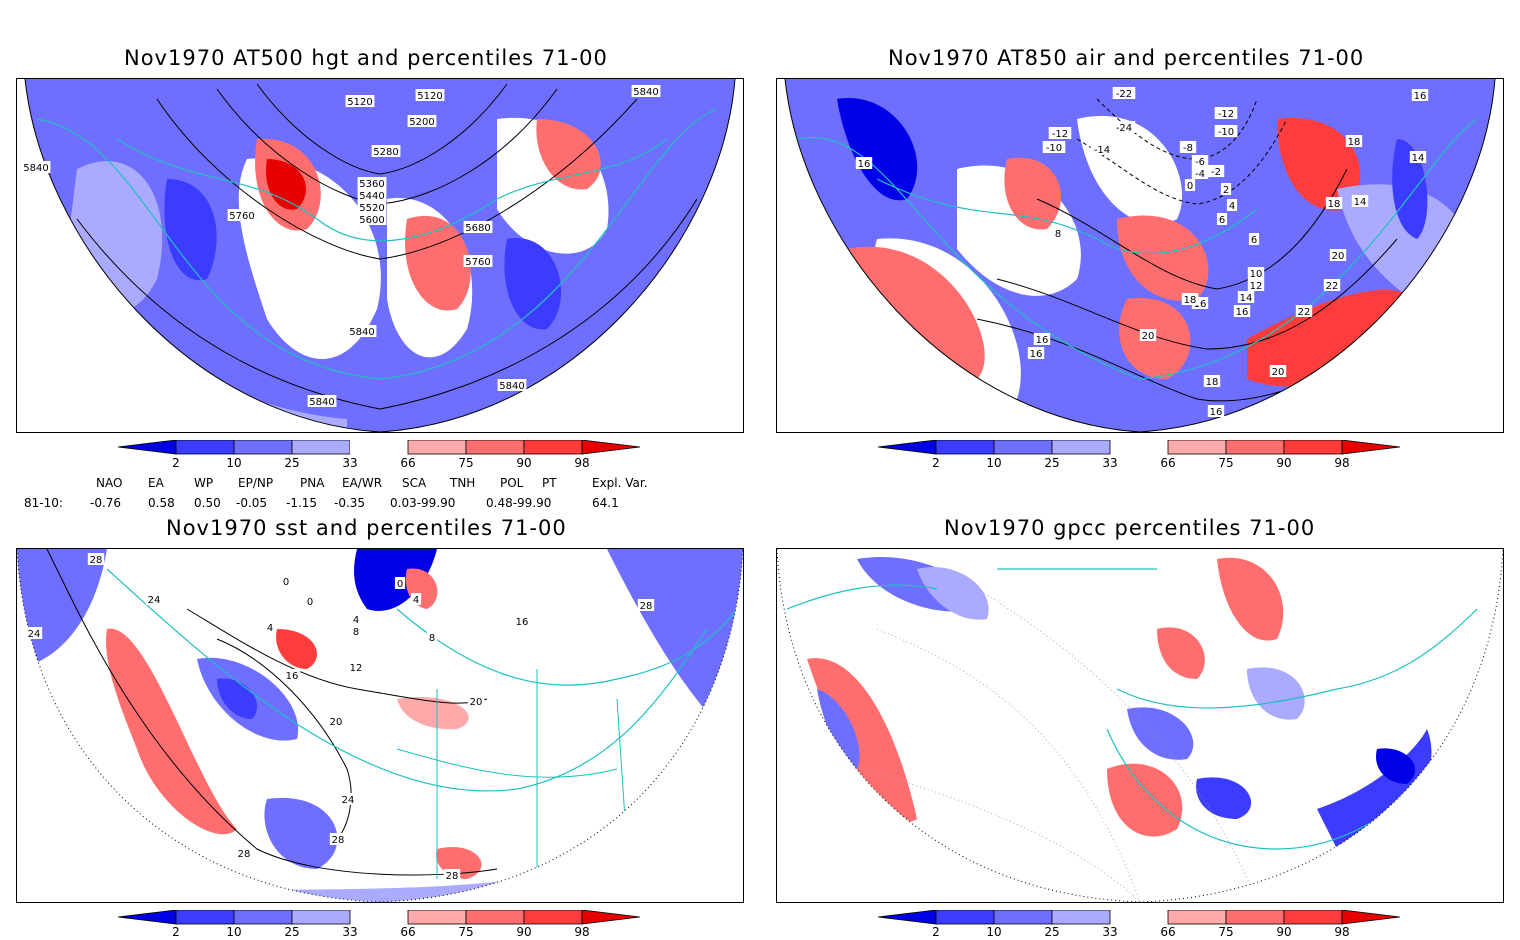  Describe the element at coordinates (379, 917) in the screenshot. I see `colorbar-bottom-left-svg` at that location.